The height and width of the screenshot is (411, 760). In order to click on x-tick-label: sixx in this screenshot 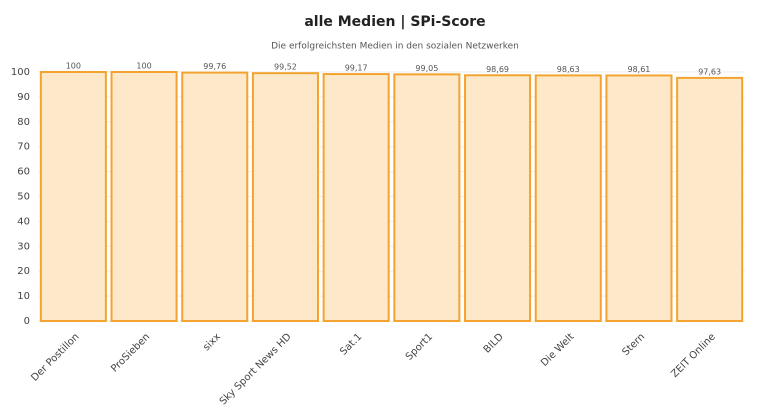, I will do `click(212, 342)`.